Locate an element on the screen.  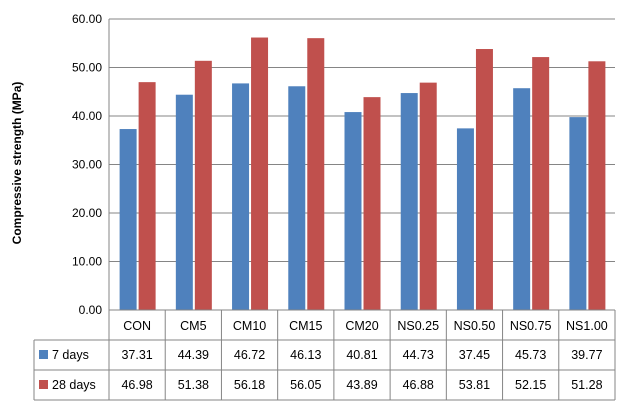
y-tick-label: 10.00 is located at coordinates (87, 262).